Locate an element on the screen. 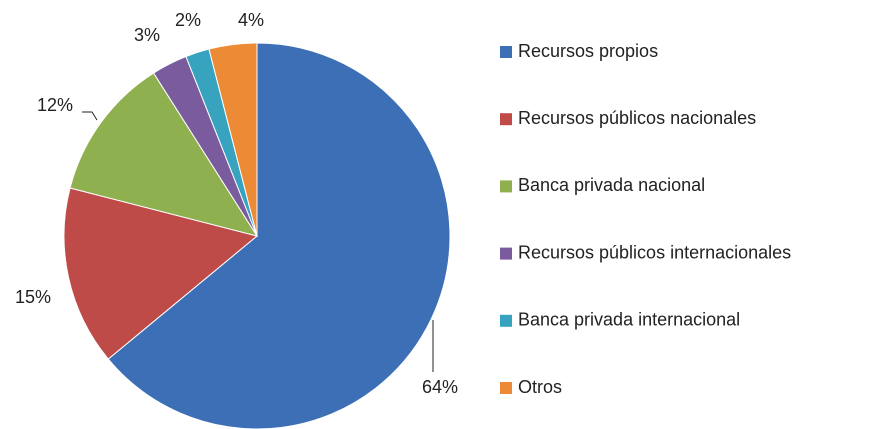 The height and width of the screenshot is (429, 890). data-label: 2% is located at coordinates (188, 20).